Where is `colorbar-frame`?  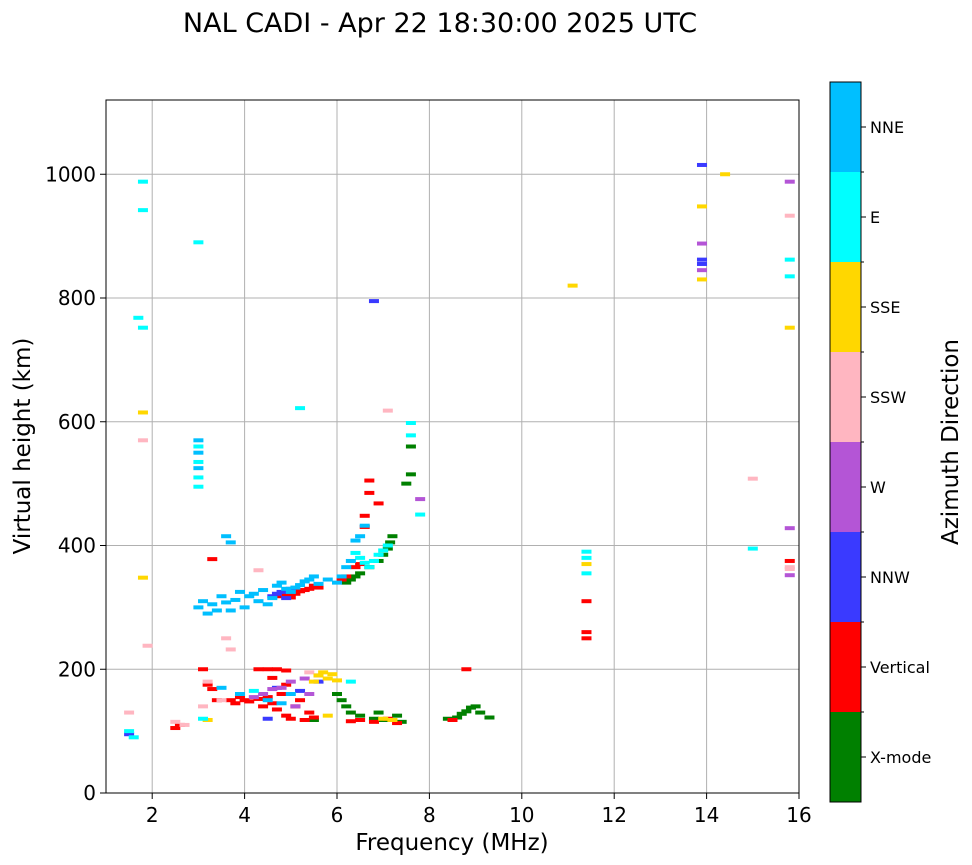 colorbar-frame is located at coordinates (845, 442).